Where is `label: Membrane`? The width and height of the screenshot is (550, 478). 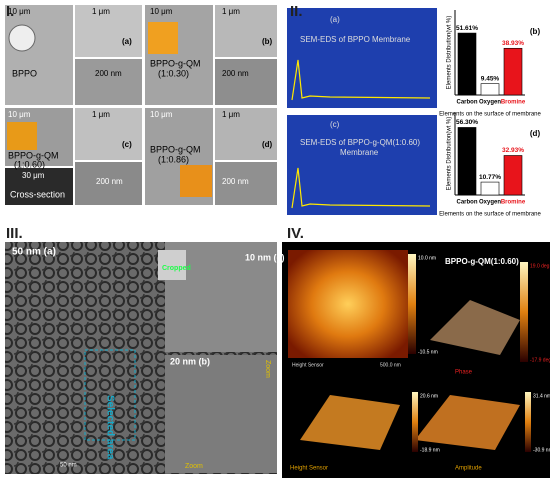
label: Membrane is located at coordinates (359, 152).